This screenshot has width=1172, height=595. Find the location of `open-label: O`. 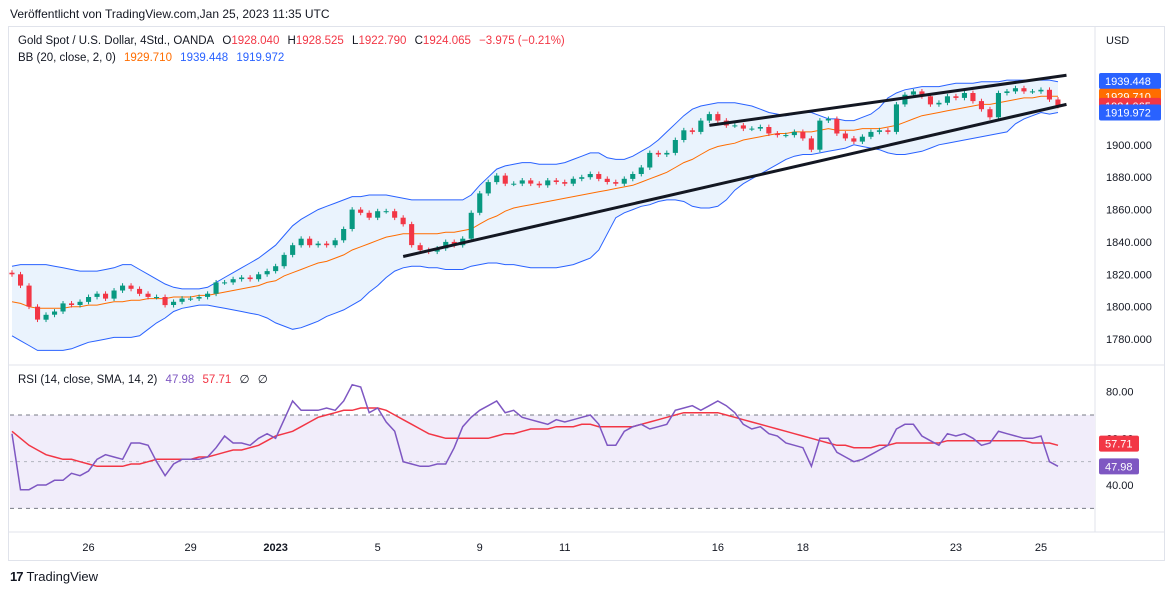

open-label: O is located at coordinates (227, 41).